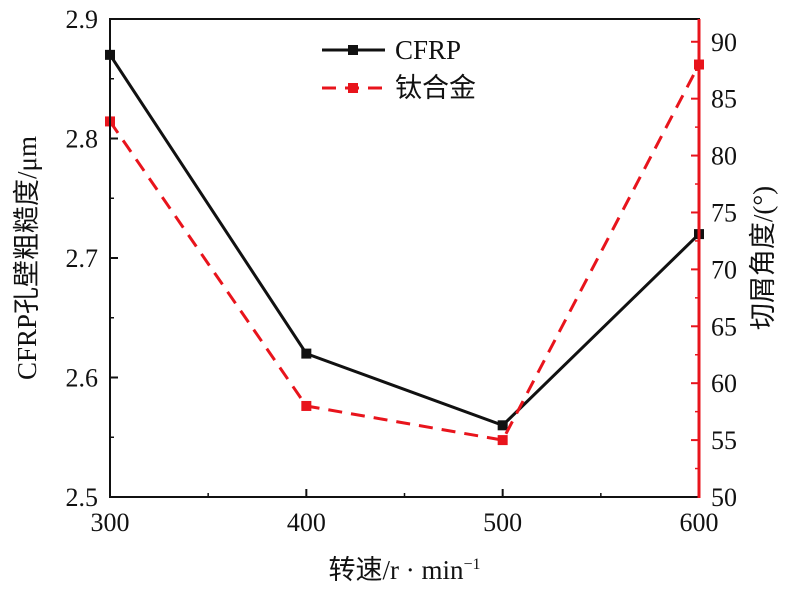  Describe the element at coordinates (724, 99) in the screenshot. I see `right-y-tick-label: 85` at that location.